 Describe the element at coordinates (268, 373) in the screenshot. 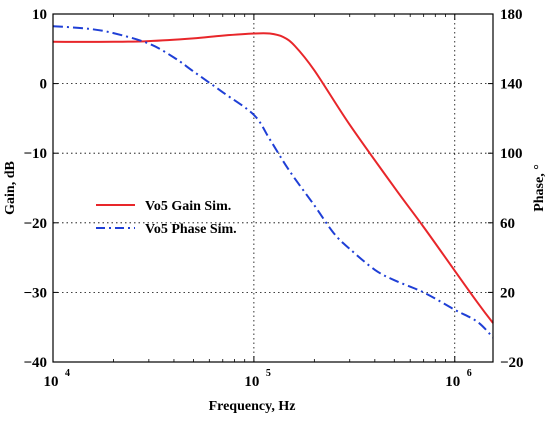

I see `x-tick-exponent: 5` at that location.